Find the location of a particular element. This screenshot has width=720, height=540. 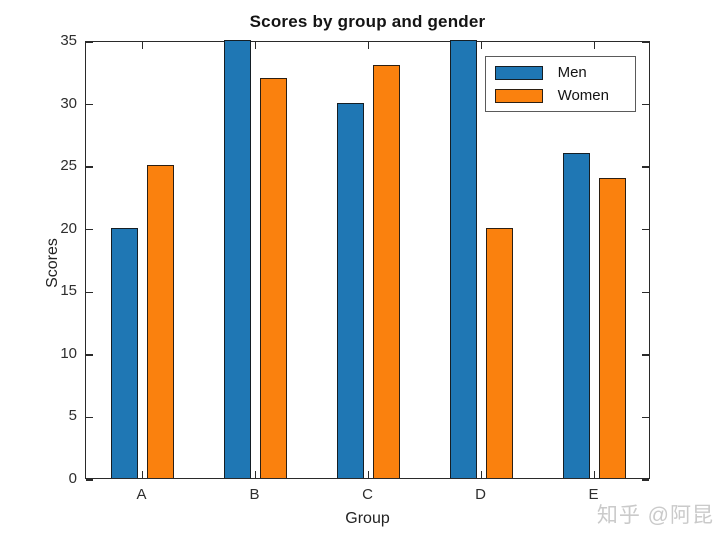

y-axis-label: Scores is located at coordinates (52, 263).